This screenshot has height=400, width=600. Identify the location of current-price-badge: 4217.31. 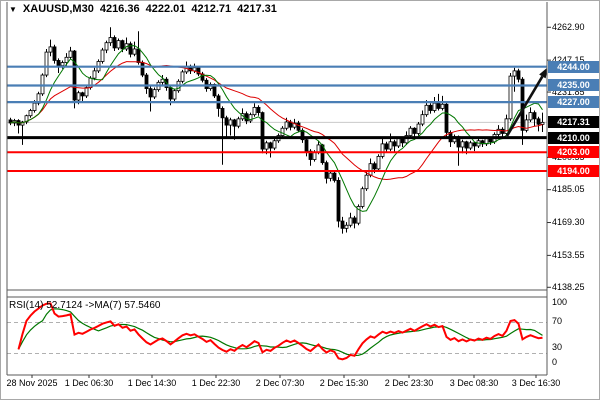
(573, 122).